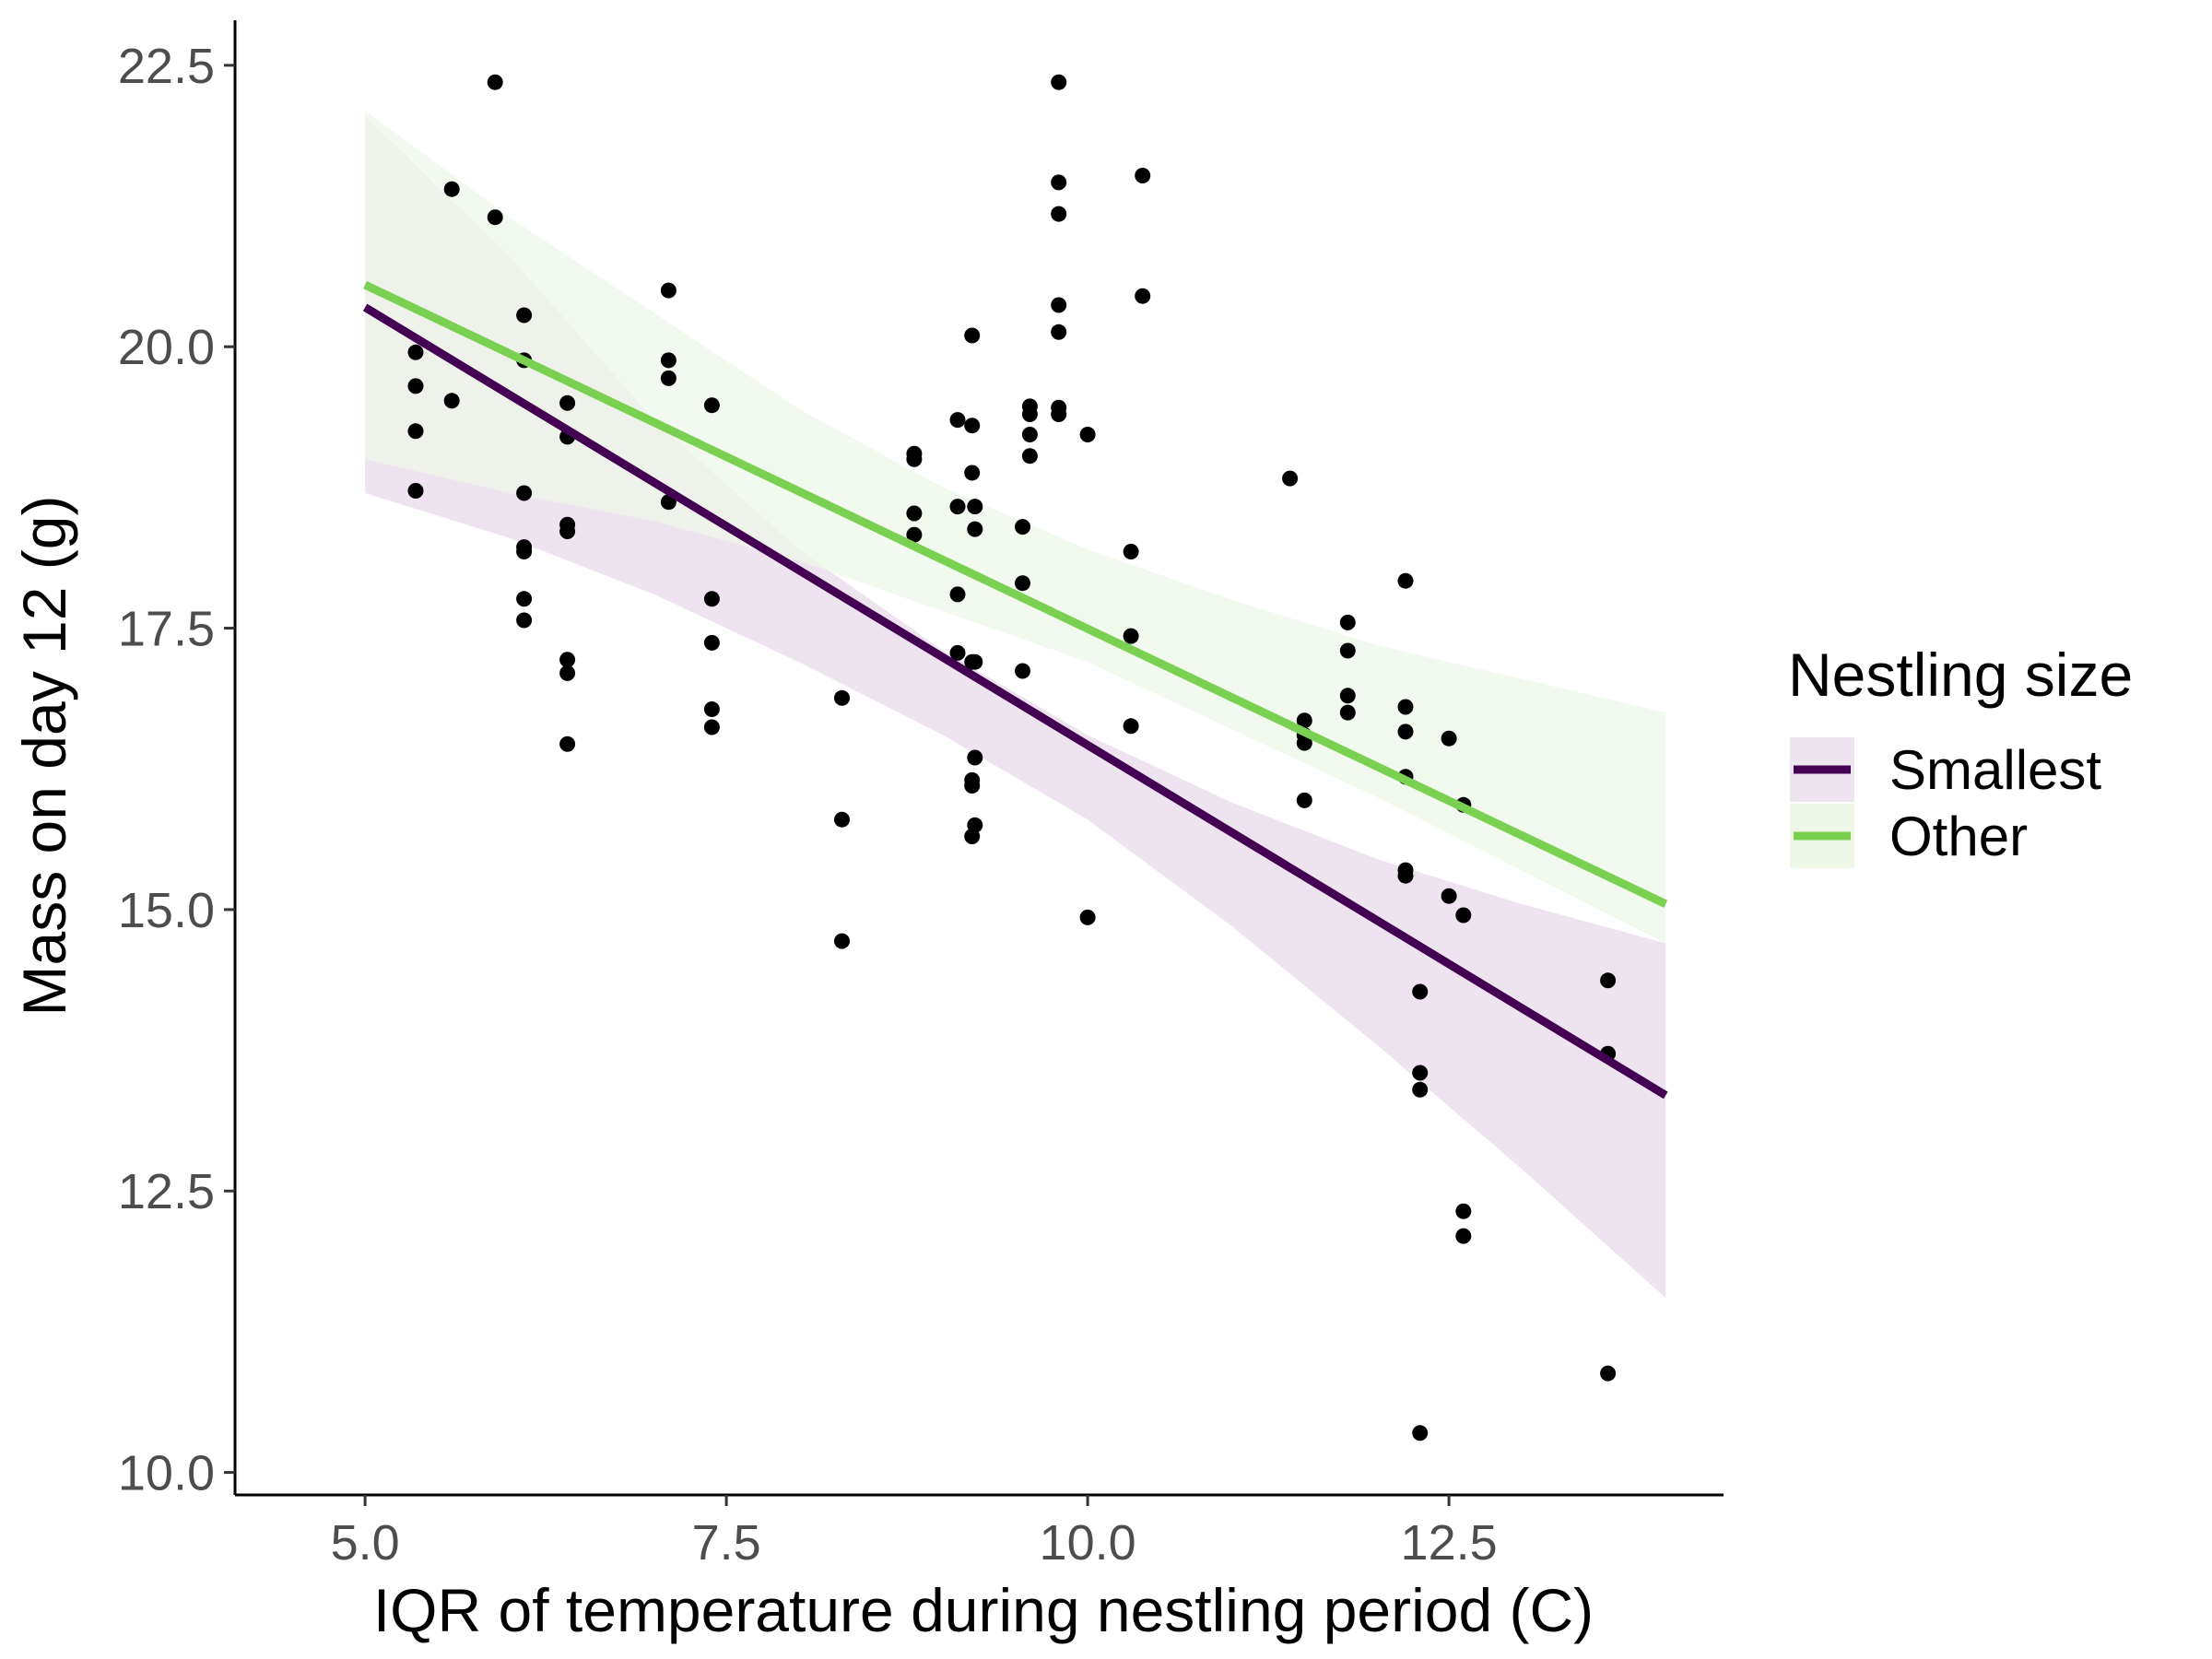 The height and width of the screenshot is (1659, 2212). What do you see at coordinates (726, 1543) in the screenshot?
I see `x-tick-label: 7.5` at bounding box center [726, 1543].